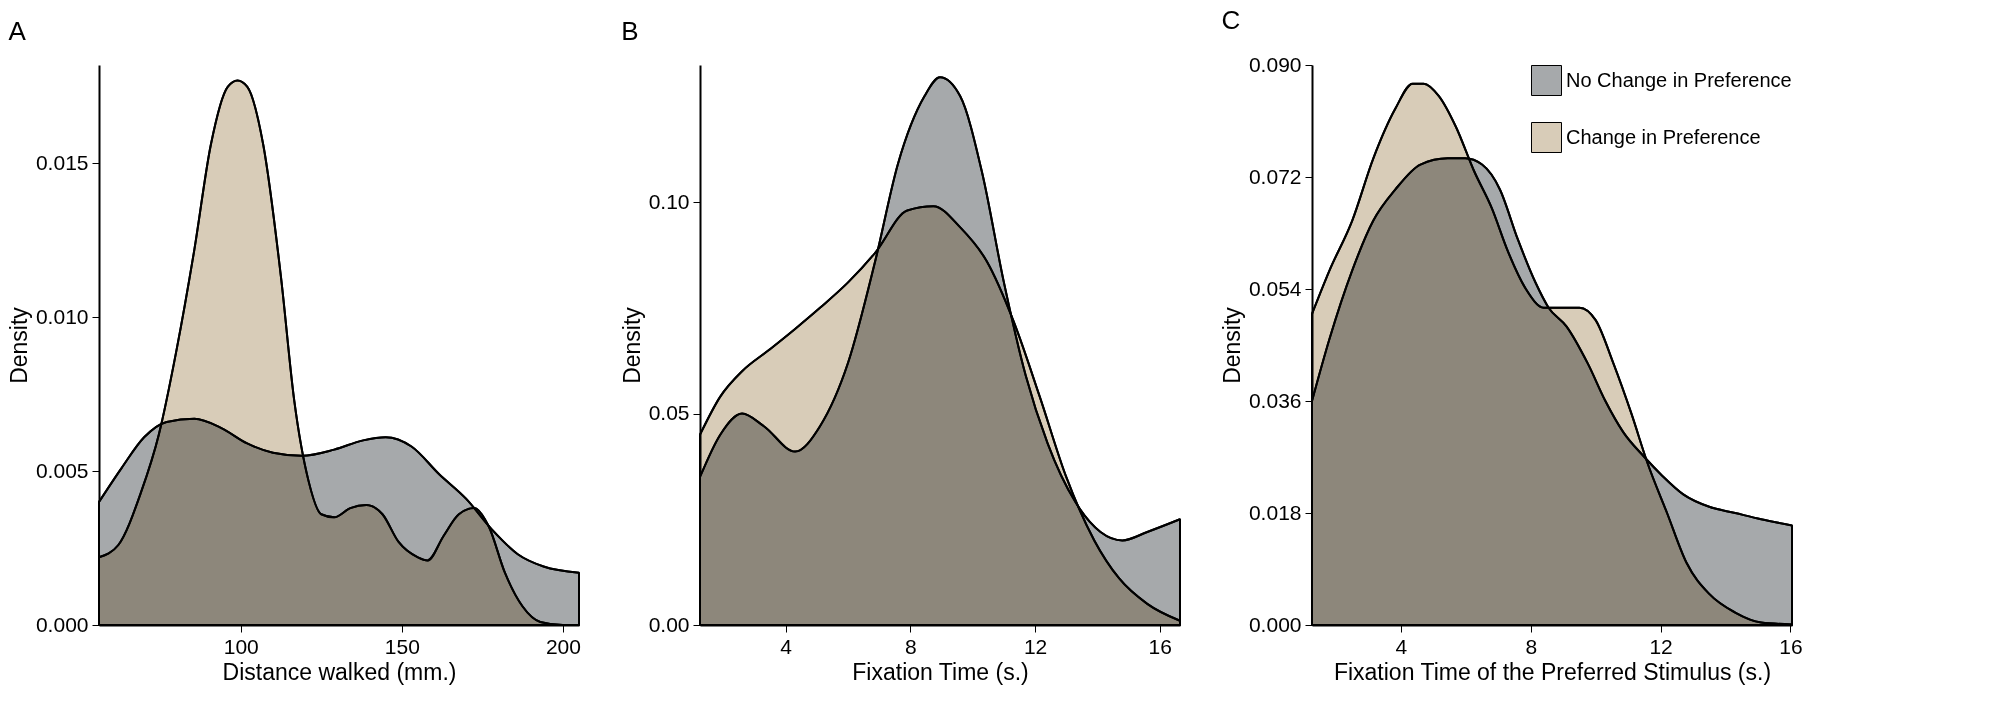 This screenshot has height=719, width=2015. I want to click on x-axis-title: Distance walked (mm.), so click(339, 671).